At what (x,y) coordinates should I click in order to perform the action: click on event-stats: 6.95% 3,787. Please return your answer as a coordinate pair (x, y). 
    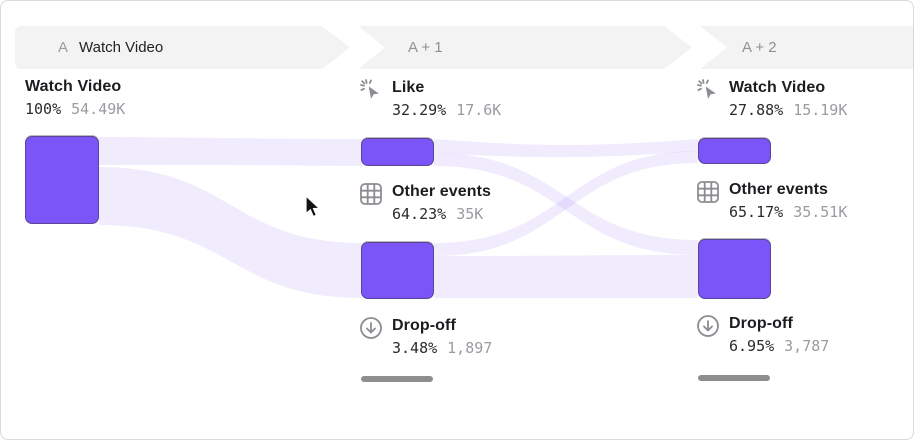
    Looking at the image, I should click on (779, 346).